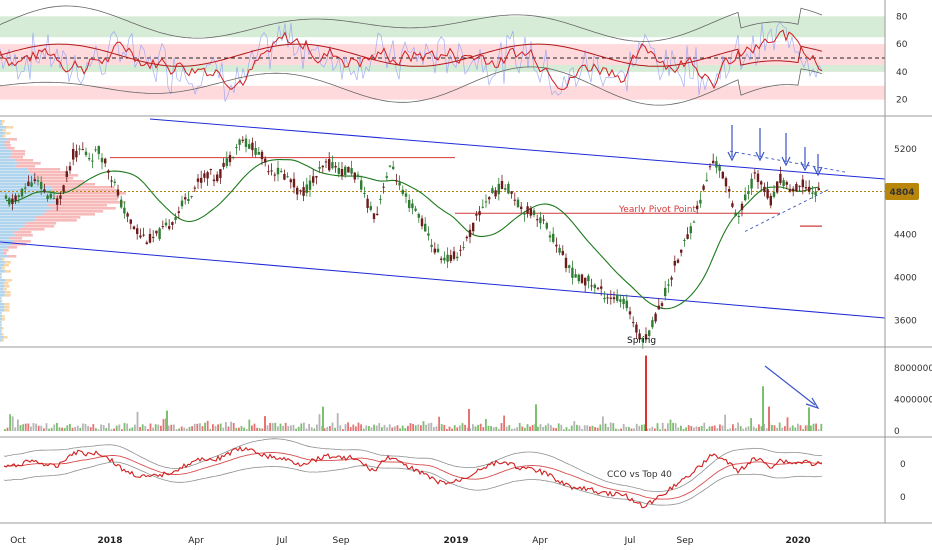  I want to click on relative-upper-envelope, so click(412, 465).